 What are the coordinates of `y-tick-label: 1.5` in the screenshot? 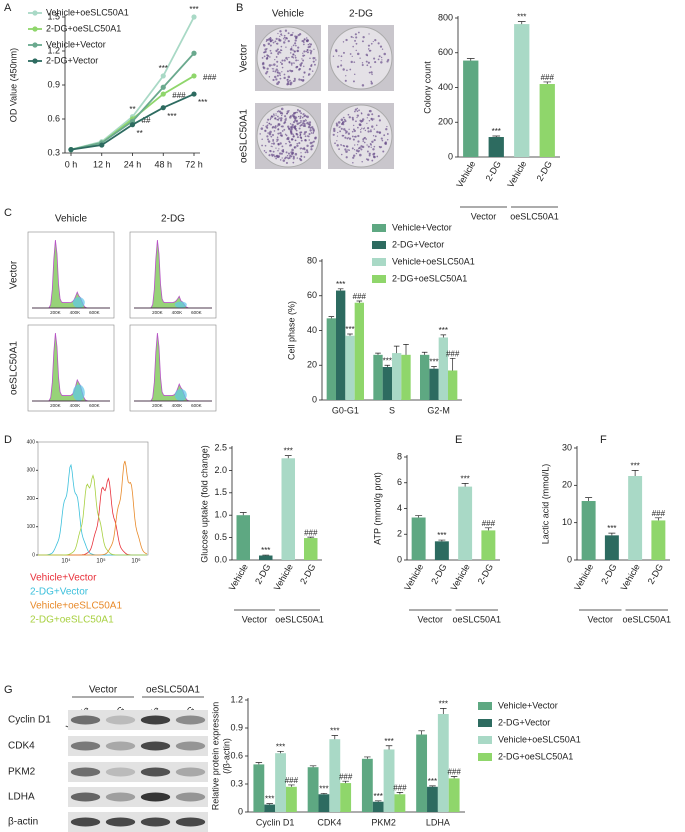 It's located at (220, 492).